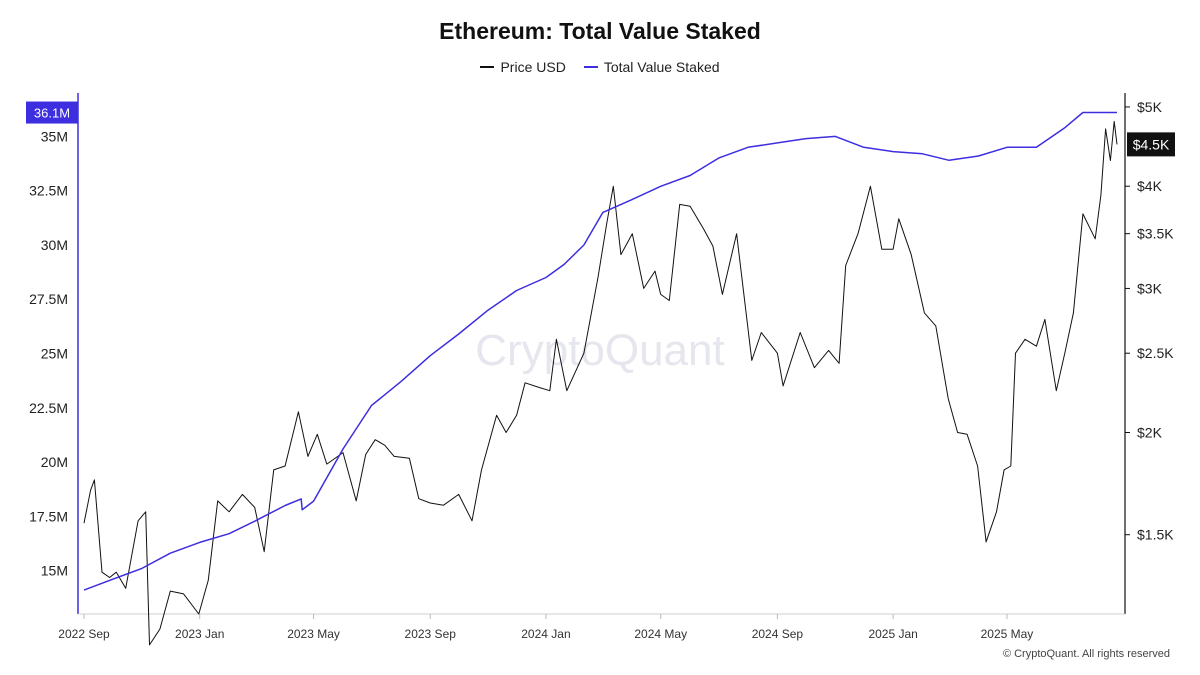 This screenshot has height=675, width=1200. What do you see at coordinates (54, 245) in the screenshot?
I see `left-tick-label: 30M` at bounding box center [54, 245].